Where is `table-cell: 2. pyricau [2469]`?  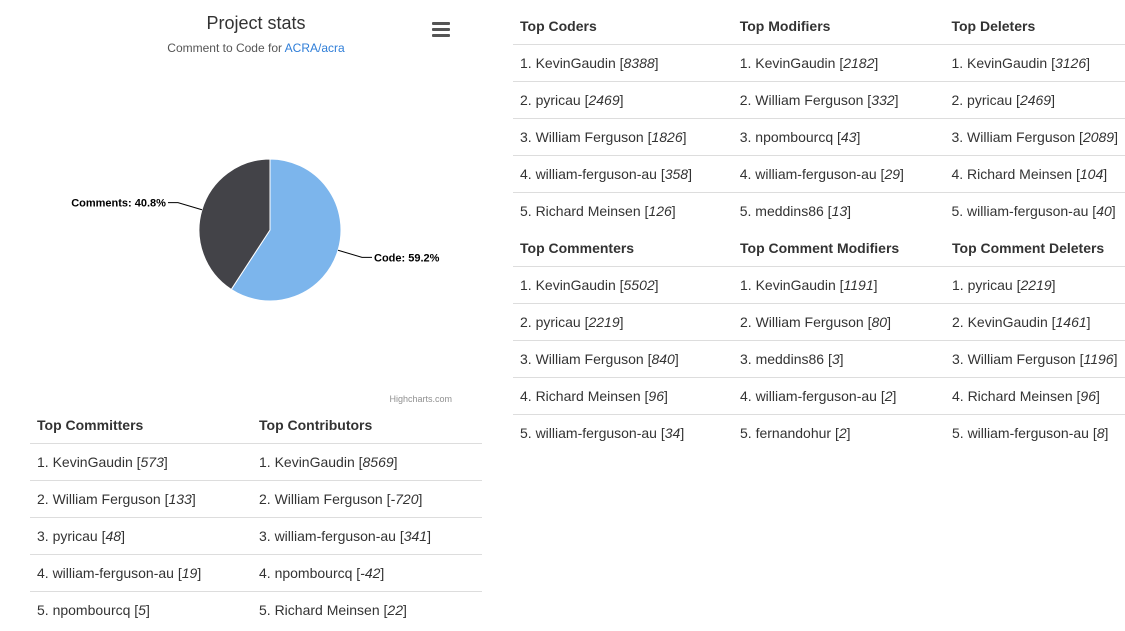
table-cell: 2. pyricau [2469] is located at coordinates (1034, 100).